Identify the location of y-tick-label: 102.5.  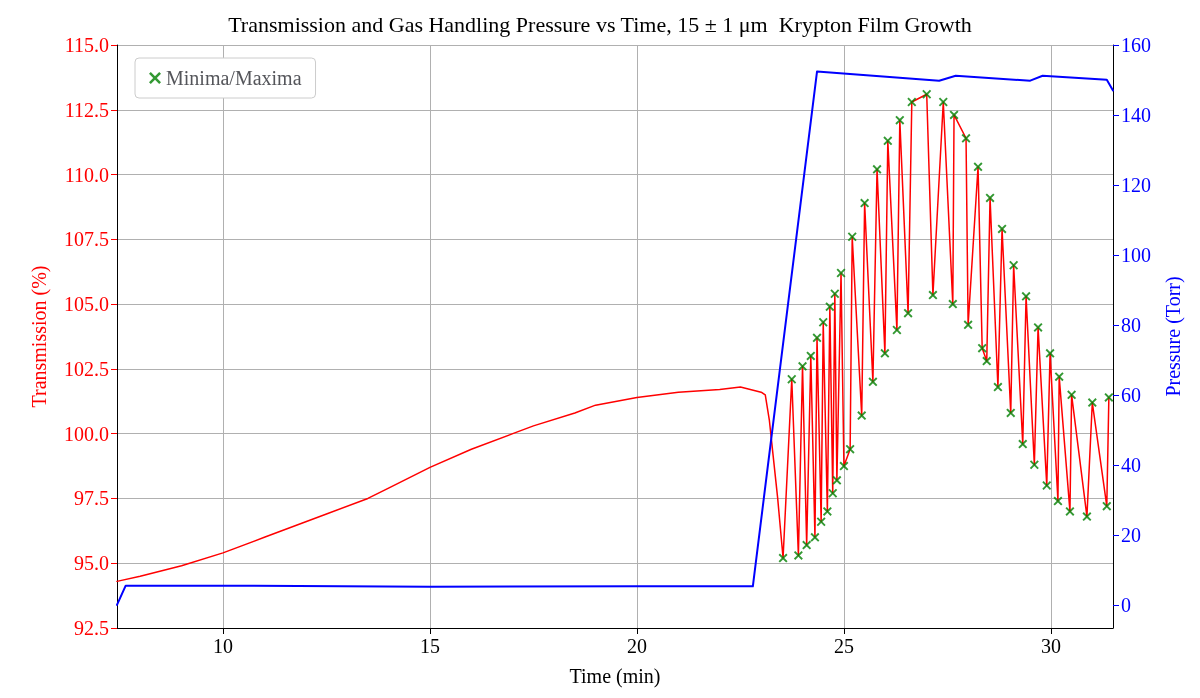
(86, 368).